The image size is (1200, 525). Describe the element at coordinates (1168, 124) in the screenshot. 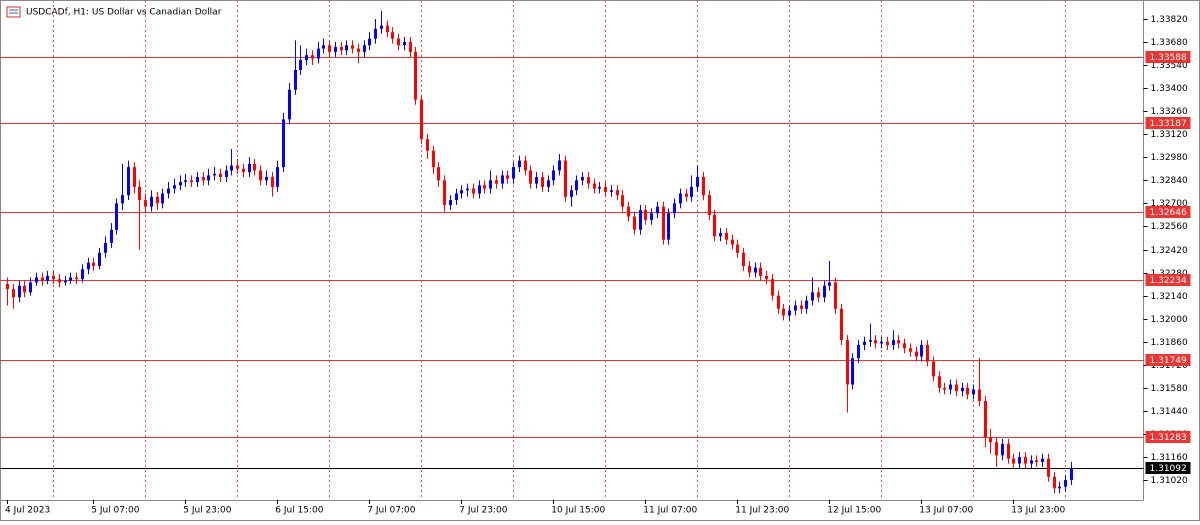

I see `level-label: 1.33187` at that location.